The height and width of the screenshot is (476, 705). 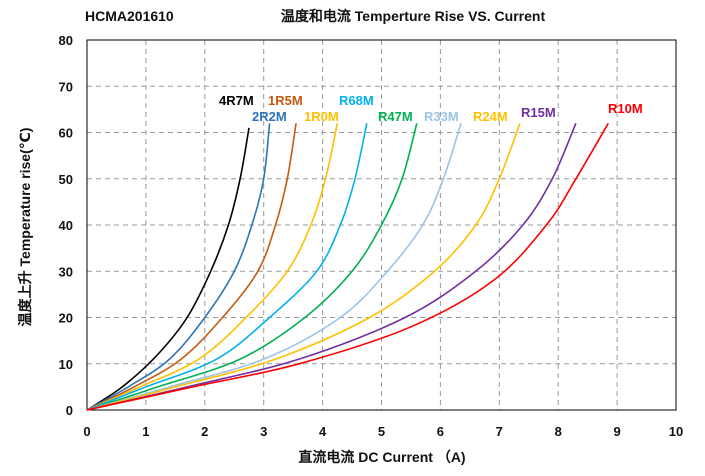 What do you see at coordinates (625, 108) in the screenshot?
I see `series-label-r10m: R10M` at bounding box center [625, 108].